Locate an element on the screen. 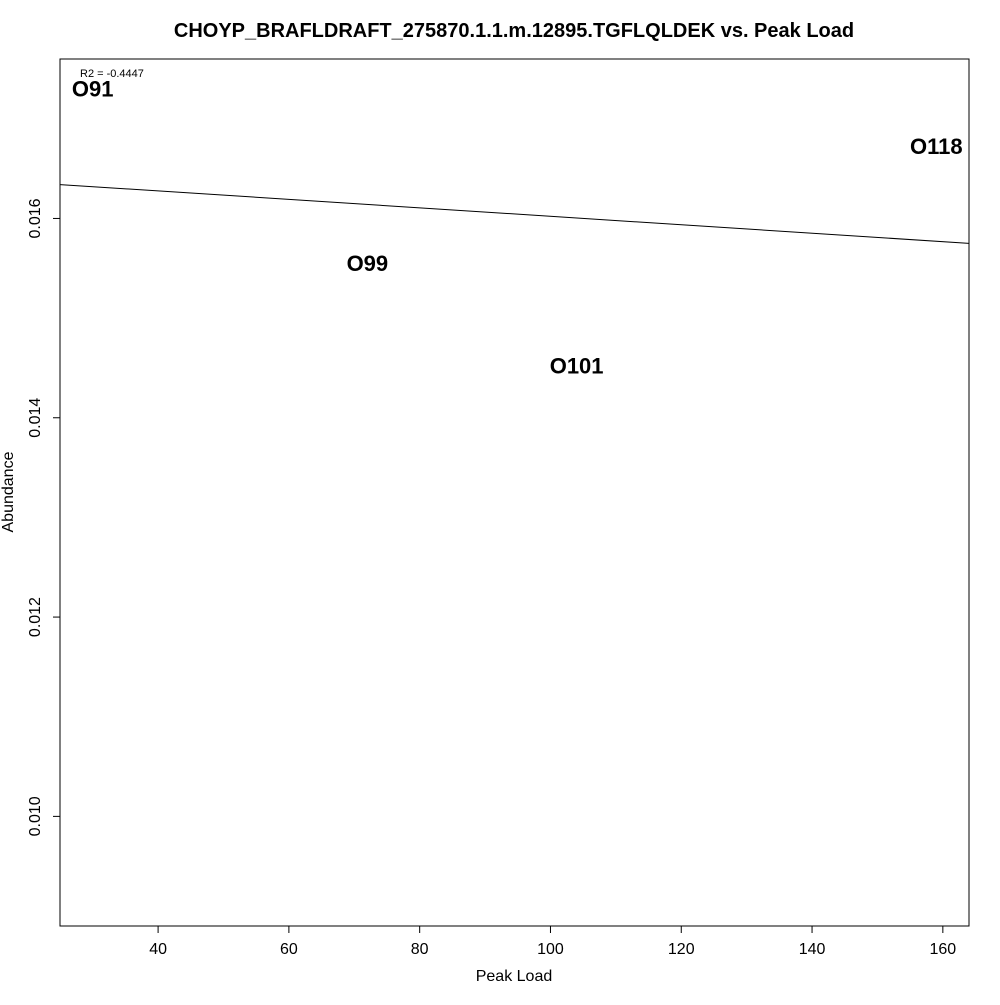 This screenshot has width=1000, height=1005. point-label: O99 is located at coordinates (368, 263).